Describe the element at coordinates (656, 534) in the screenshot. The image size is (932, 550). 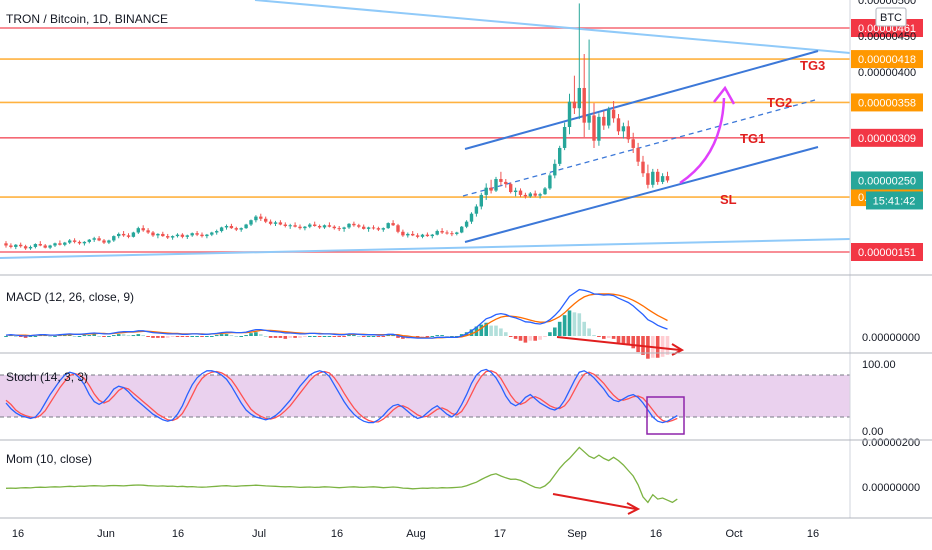
I see `time-tick-label: 16` at that location.